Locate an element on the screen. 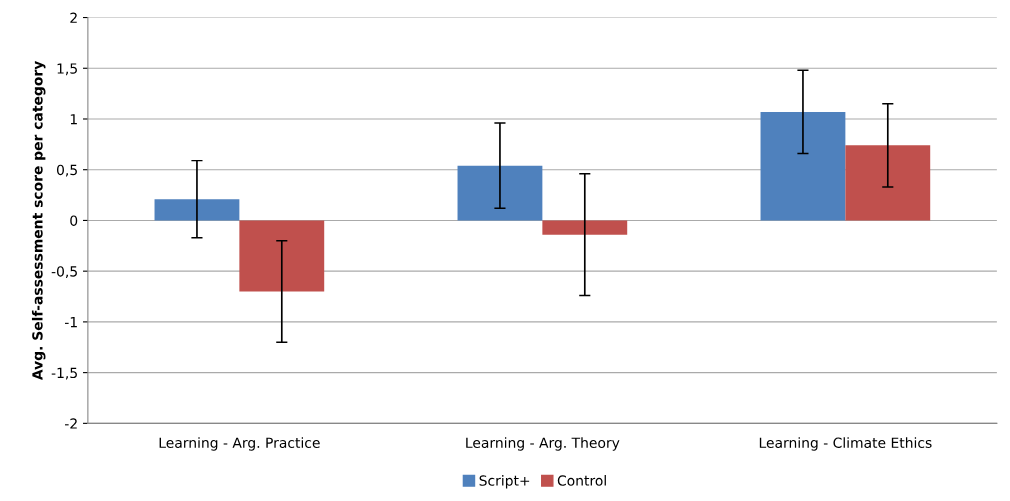  y-tick-label: 1,5 is located at coordinates (67, 69).